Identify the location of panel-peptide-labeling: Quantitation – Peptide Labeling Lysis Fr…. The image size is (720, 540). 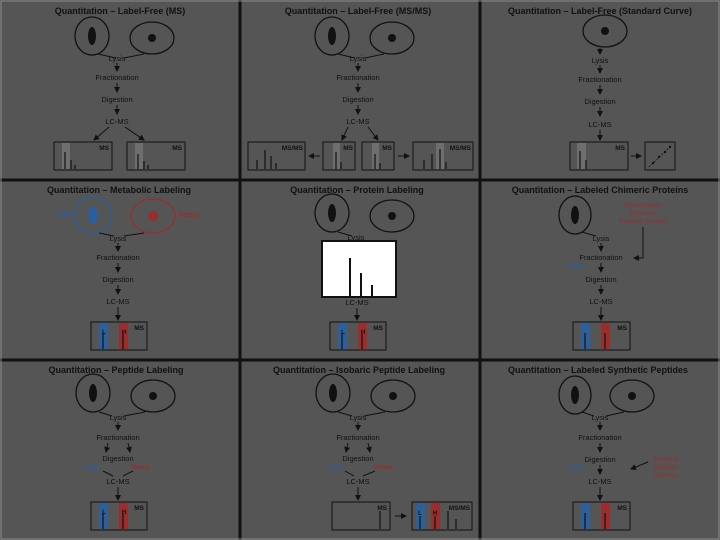
(116, 448).